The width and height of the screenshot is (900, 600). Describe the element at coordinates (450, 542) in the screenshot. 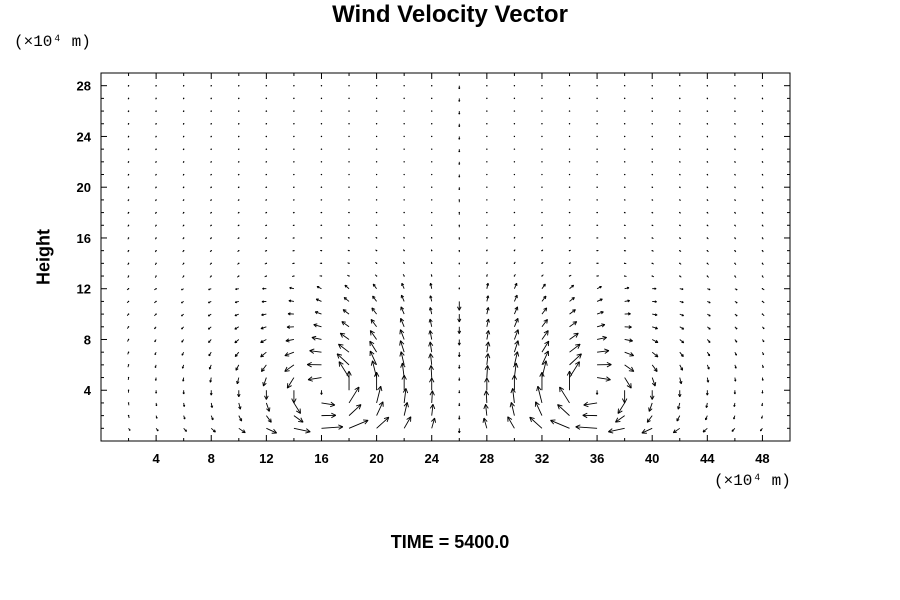

I see `time-label: TIME = 5400.0` at that location.